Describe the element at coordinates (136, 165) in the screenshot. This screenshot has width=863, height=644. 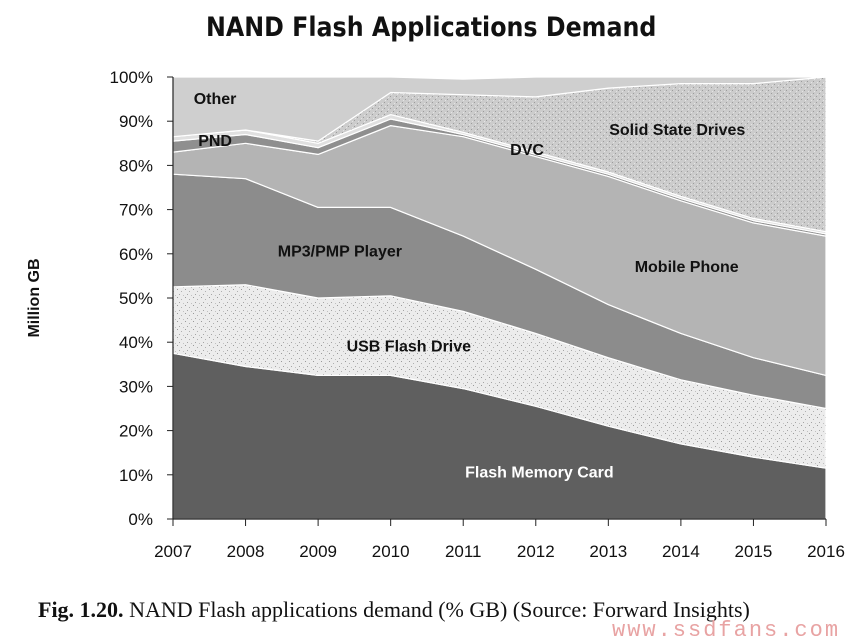
I see `y-tick-label: 80%` at that location.